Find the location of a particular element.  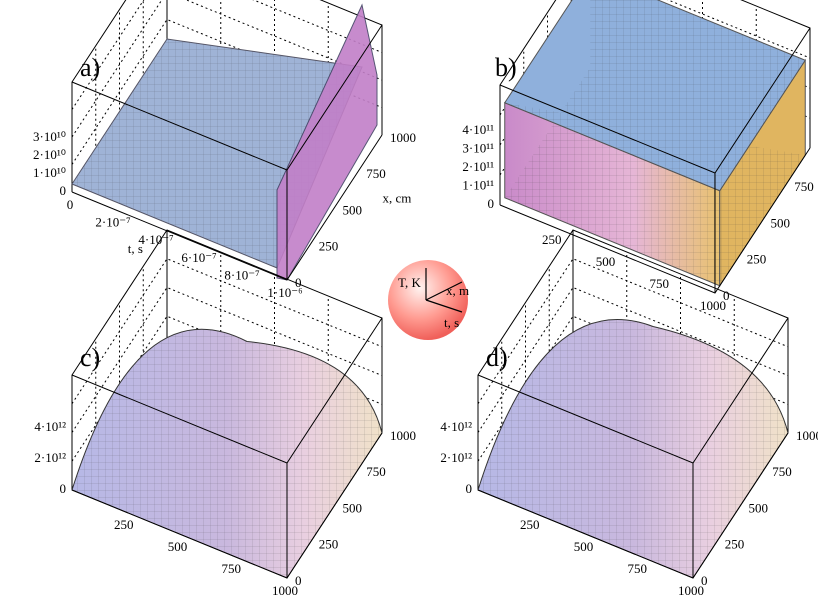

panel-label: c) is located at coordinates (90, 357).